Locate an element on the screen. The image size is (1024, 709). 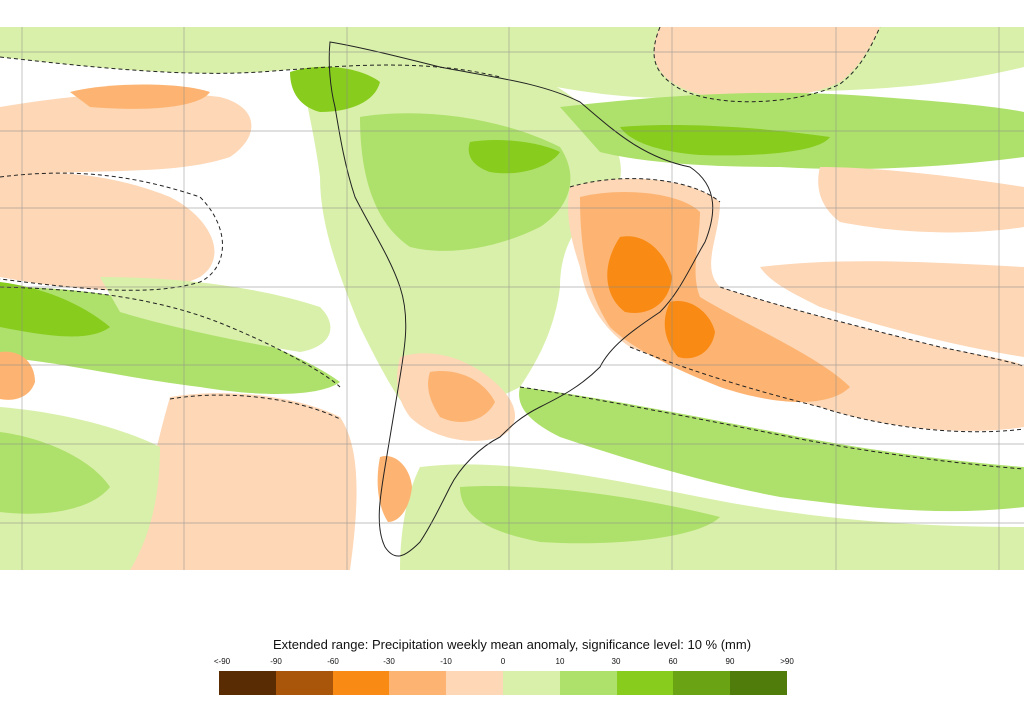
dry-patch-ne is located at coordinates (767, 63).